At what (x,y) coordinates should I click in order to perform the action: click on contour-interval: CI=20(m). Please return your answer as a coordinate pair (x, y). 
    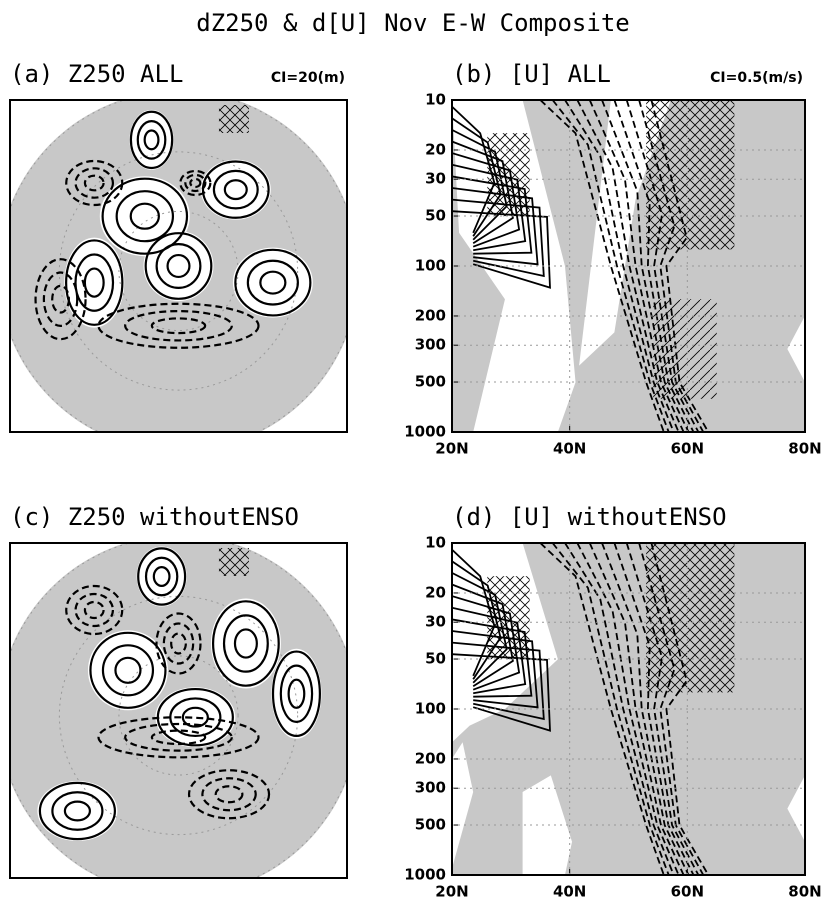
    Looking at the image, I should click on (308, 78).